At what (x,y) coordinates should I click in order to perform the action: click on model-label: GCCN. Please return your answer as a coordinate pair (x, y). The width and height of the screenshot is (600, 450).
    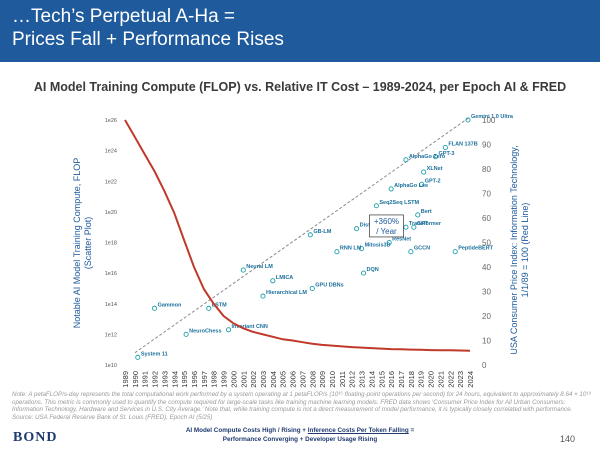
    Looking at the image, I should click on (422, 249).